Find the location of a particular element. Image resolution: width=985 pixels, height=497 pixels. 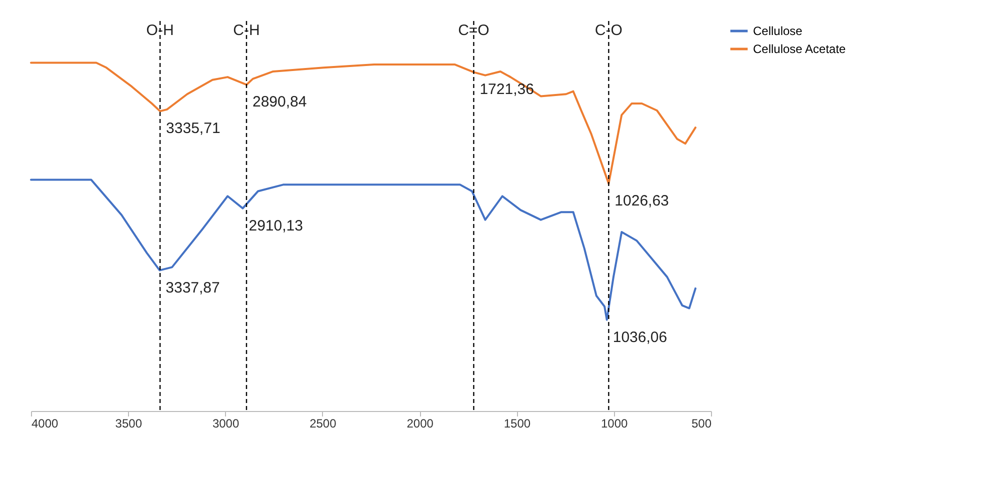

x-tick-label: 3000 is located at coordinates (226, 423).